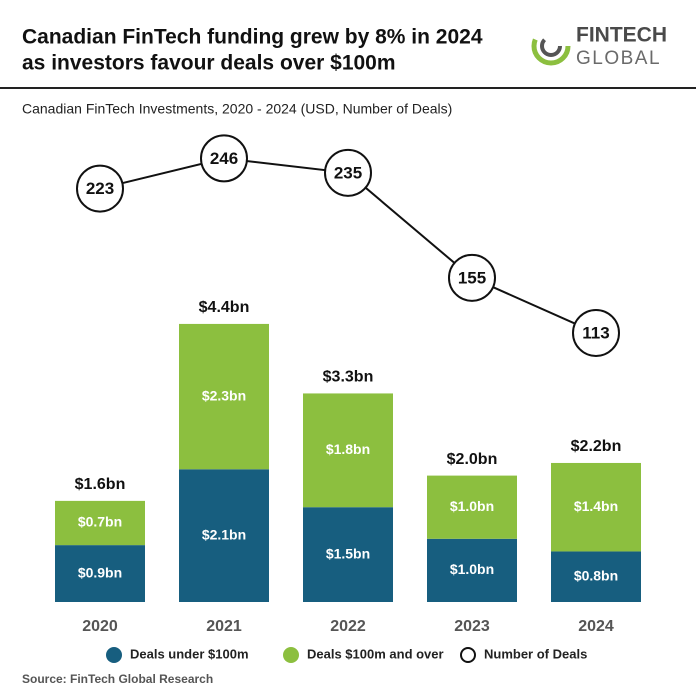  I want to click on total-label: $3.3bn, so click(348, 377).